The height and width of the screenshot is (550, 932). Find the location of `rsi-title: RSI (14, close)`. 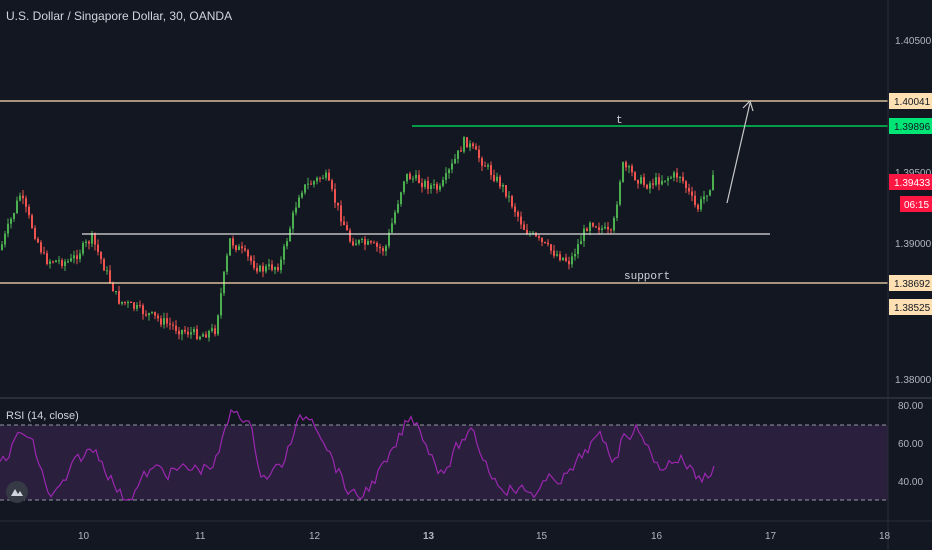

rsi-title: RSI (14, close) is located at coordinates (42, 416).